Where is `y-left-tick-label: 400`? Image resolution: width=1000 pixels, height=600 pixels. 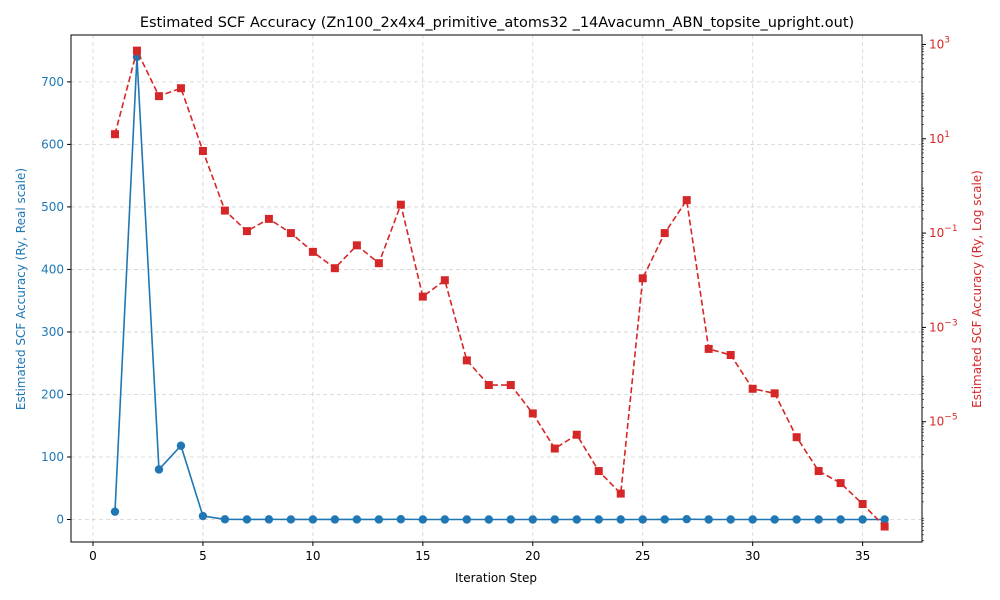
y-left-tick-label: 400 is located at coordinates (52, 269).